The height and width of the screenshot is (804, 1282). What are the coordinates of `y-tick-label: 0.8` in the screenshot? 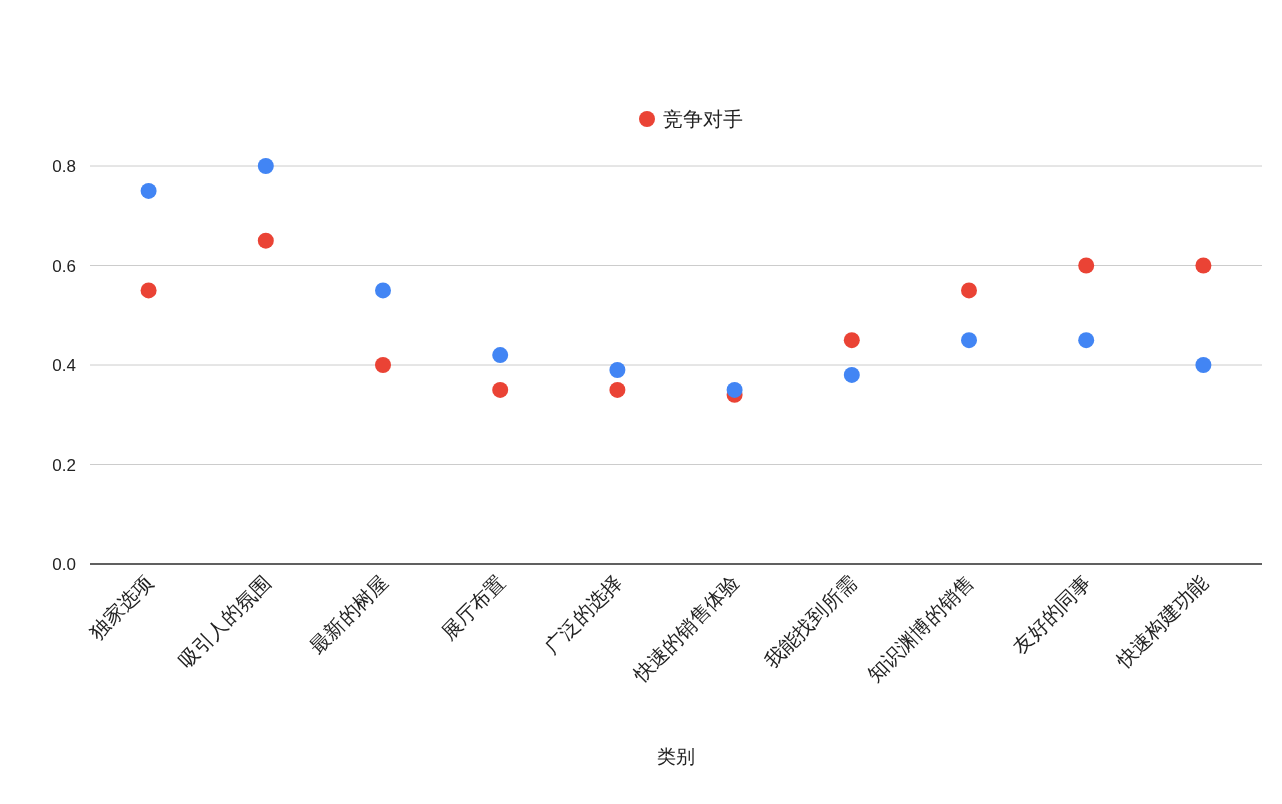 It's located at (64, 166).